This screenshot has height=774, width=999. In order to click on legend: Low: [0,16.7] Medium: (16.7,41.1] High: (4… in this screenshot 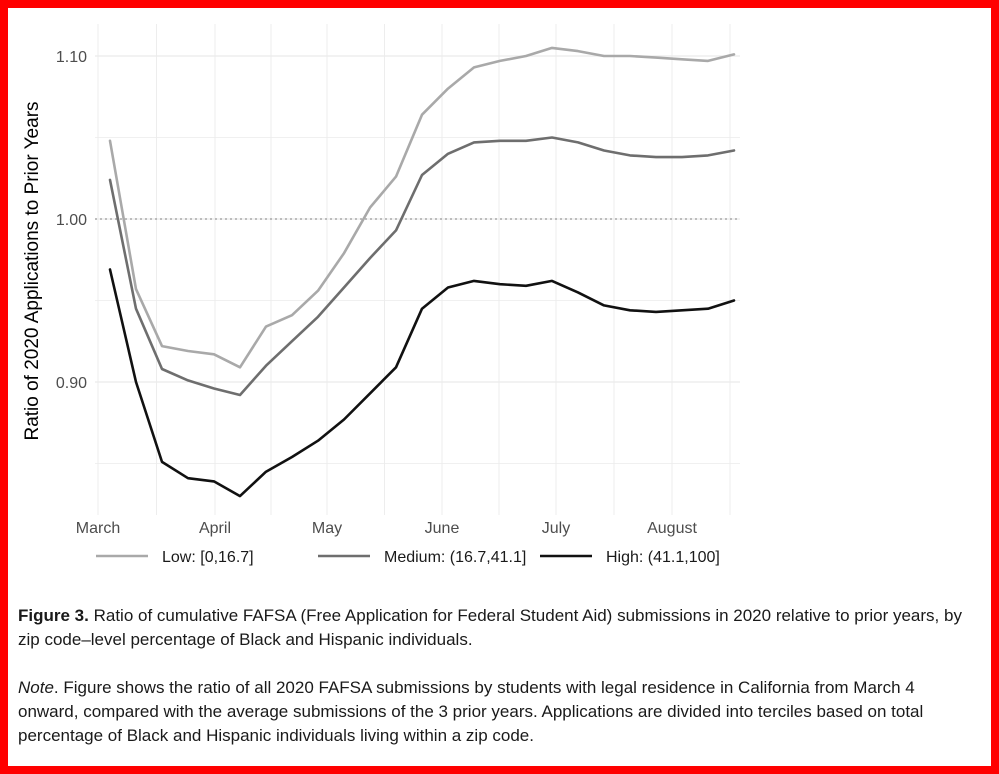, I will do `click(408, 557)`.